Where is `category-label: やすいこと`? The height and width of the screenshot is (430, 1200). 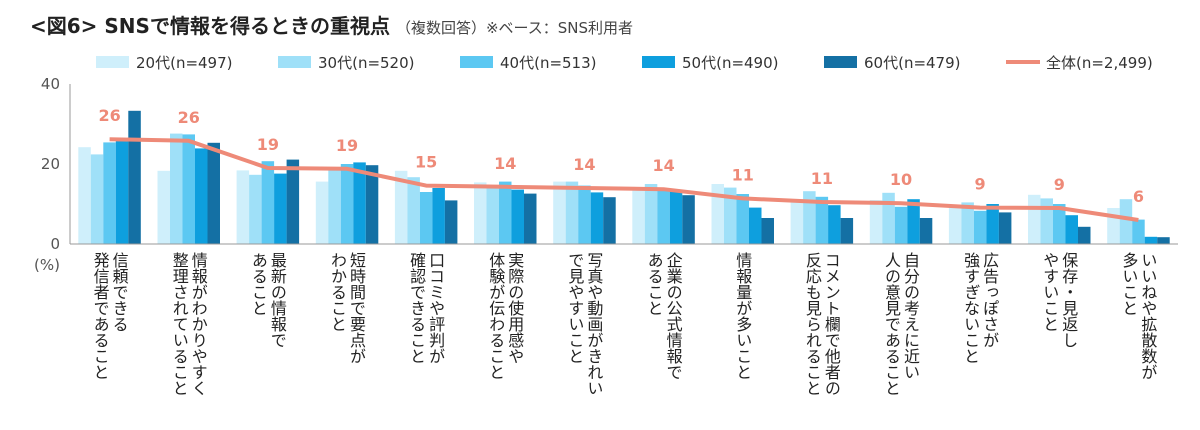
category-label: やすいこと is located at coordinates (1049, 292).